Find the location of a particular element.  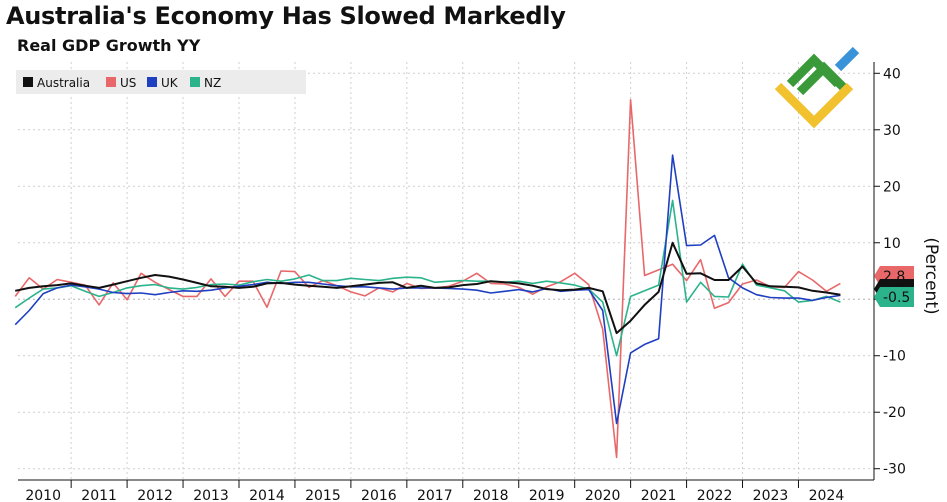

x-tick-label: 2023 is located at coordinates (771, 495).